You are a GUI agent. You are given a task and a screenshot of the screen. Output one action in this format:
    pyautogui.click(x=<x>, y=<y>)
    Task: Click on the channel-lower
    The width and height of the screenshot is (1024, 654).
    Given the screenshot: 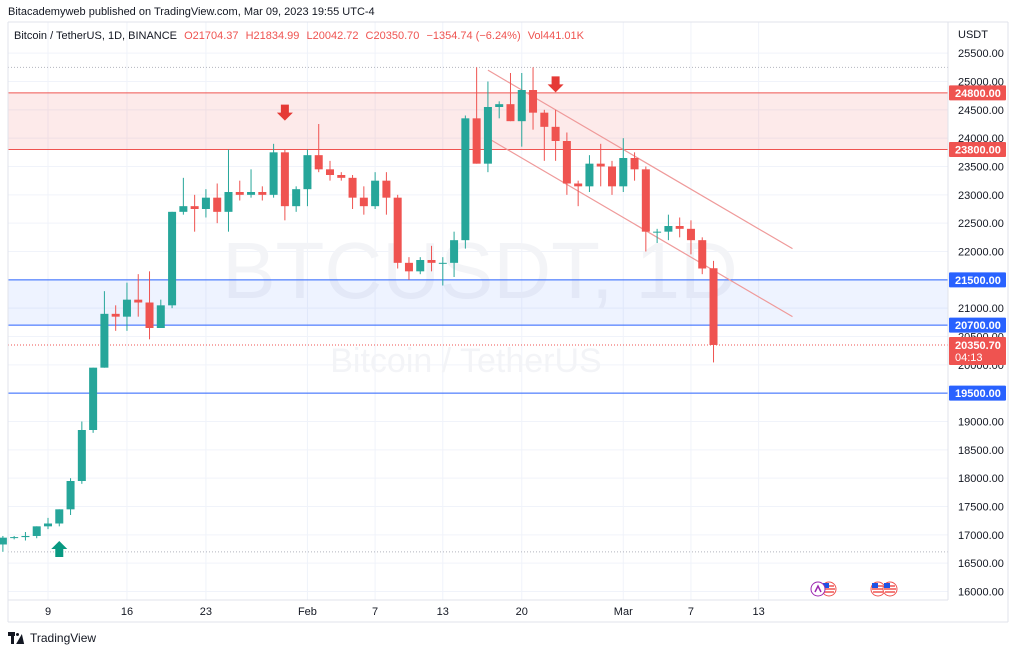 What is the action you would take?
    pyautogui.click(x=640, y=227)
    